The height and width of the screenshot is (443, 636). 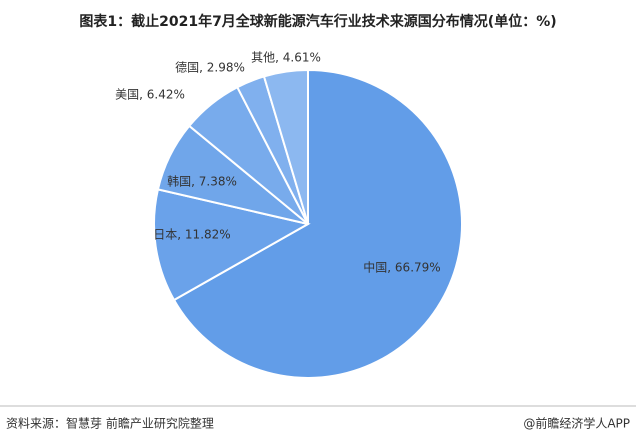 What do you see at coordinates (210, 67) in the screenshot?
I see `data-label: 德国, 2.98%` at bounding box center [210, 67].